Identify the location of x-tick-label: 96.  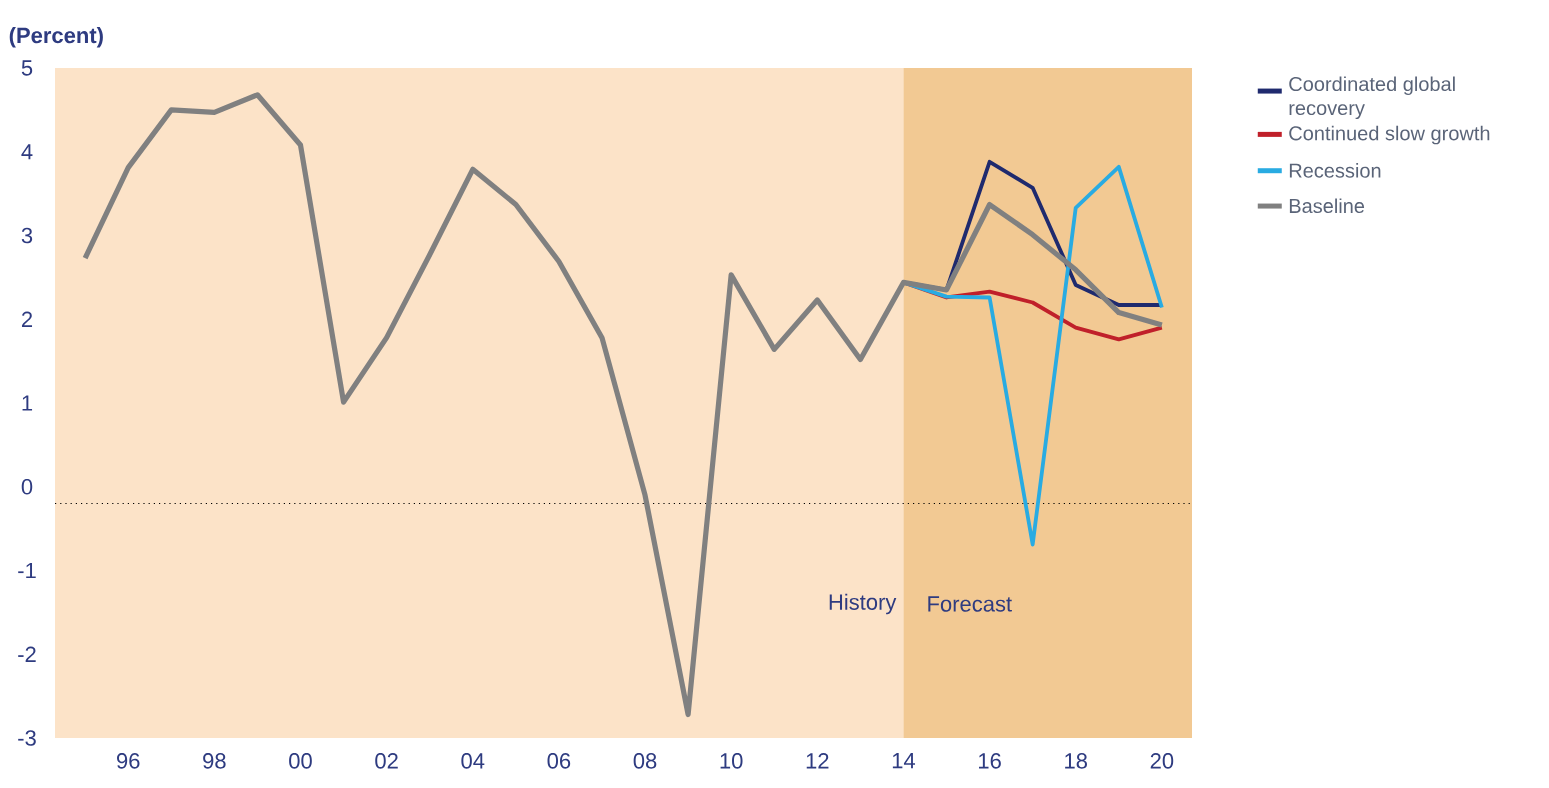
(128, 761).